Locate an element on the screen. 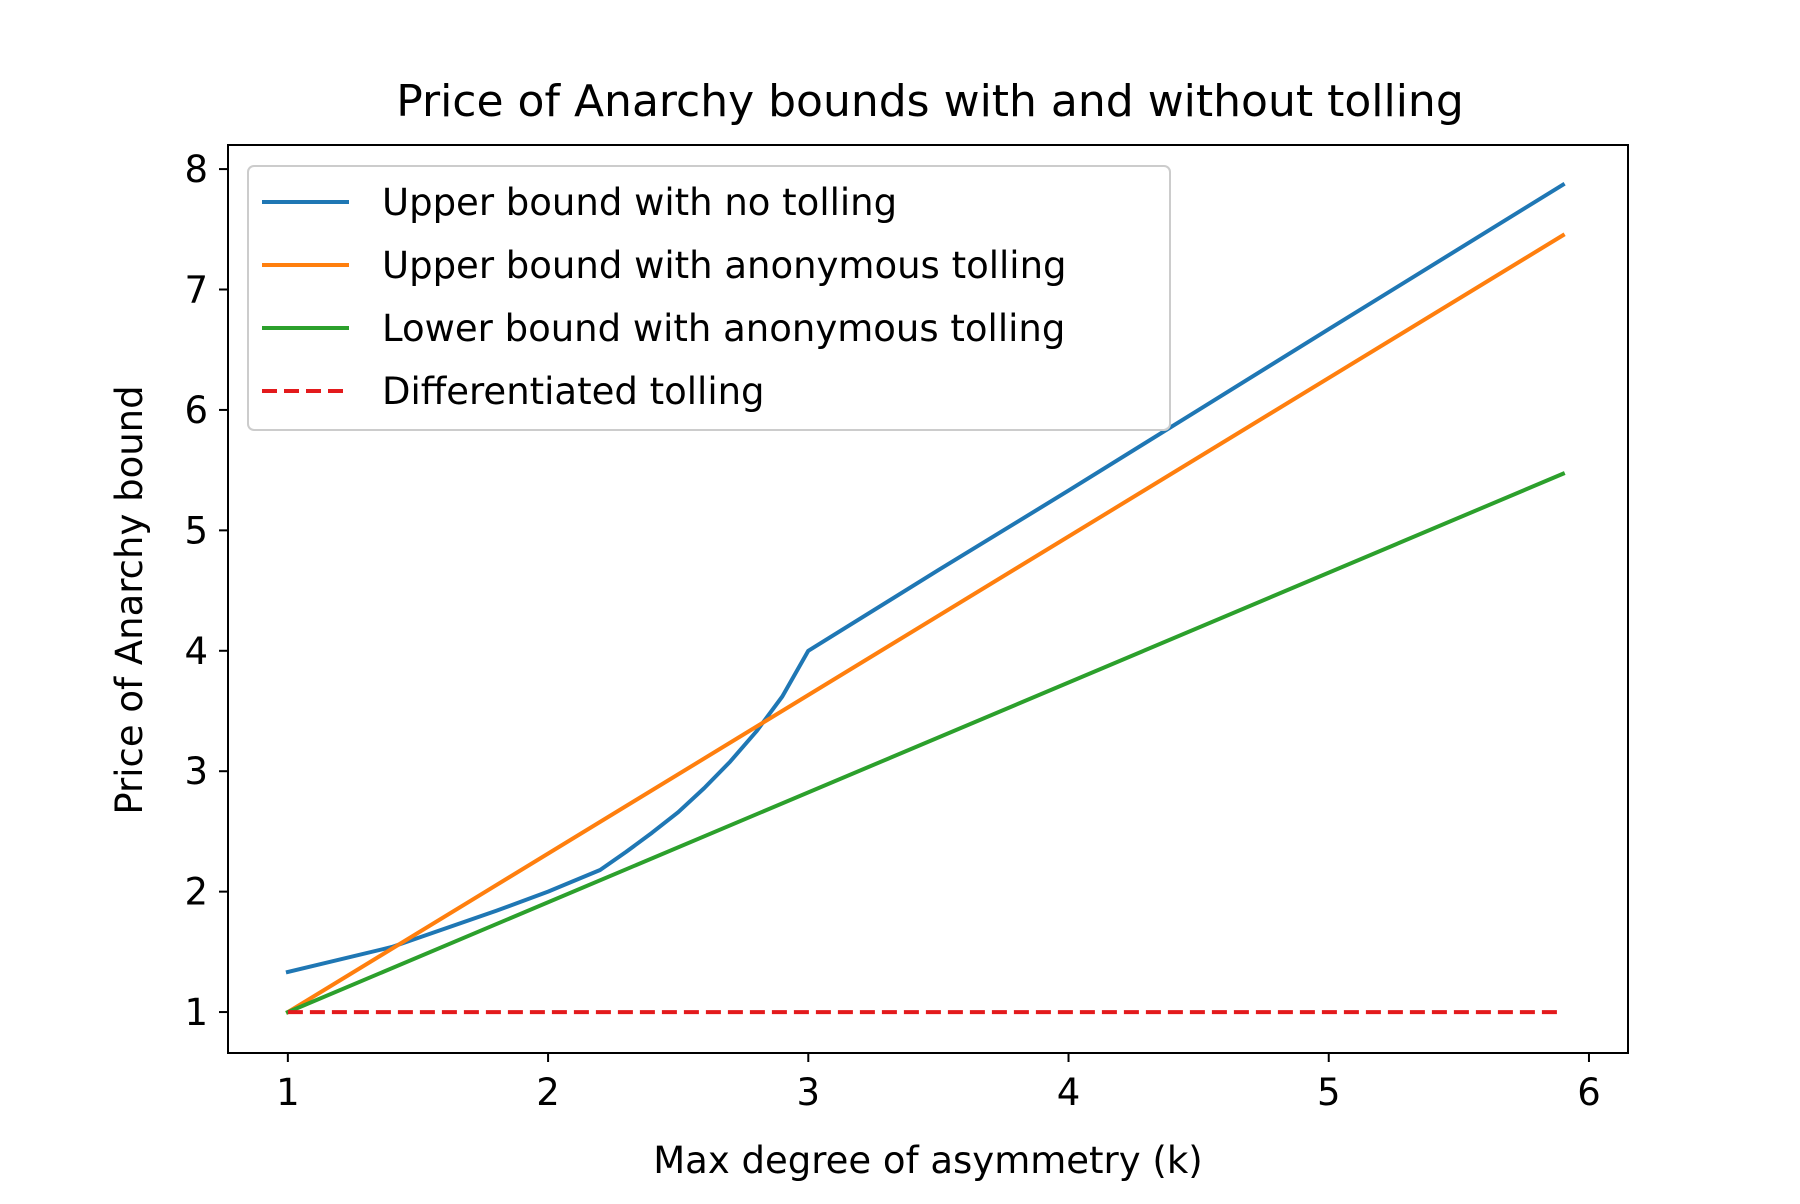 Image resolution: width=1800 pixels, height=1204 pixels. y-tick-label: 3 is located at coordinates (196, 771).